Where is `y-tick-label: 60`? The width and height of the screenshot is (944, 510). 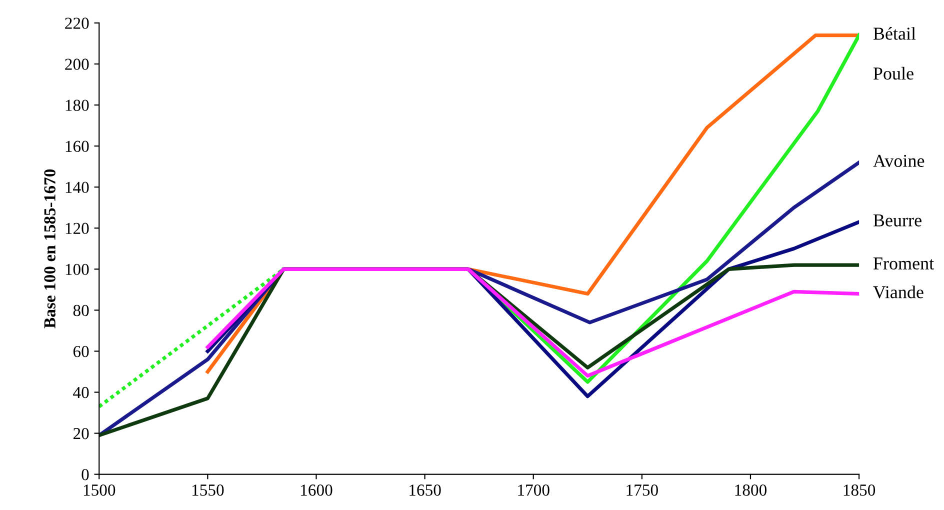 y-tick-label: 60 is located at coordinates (81, 352).